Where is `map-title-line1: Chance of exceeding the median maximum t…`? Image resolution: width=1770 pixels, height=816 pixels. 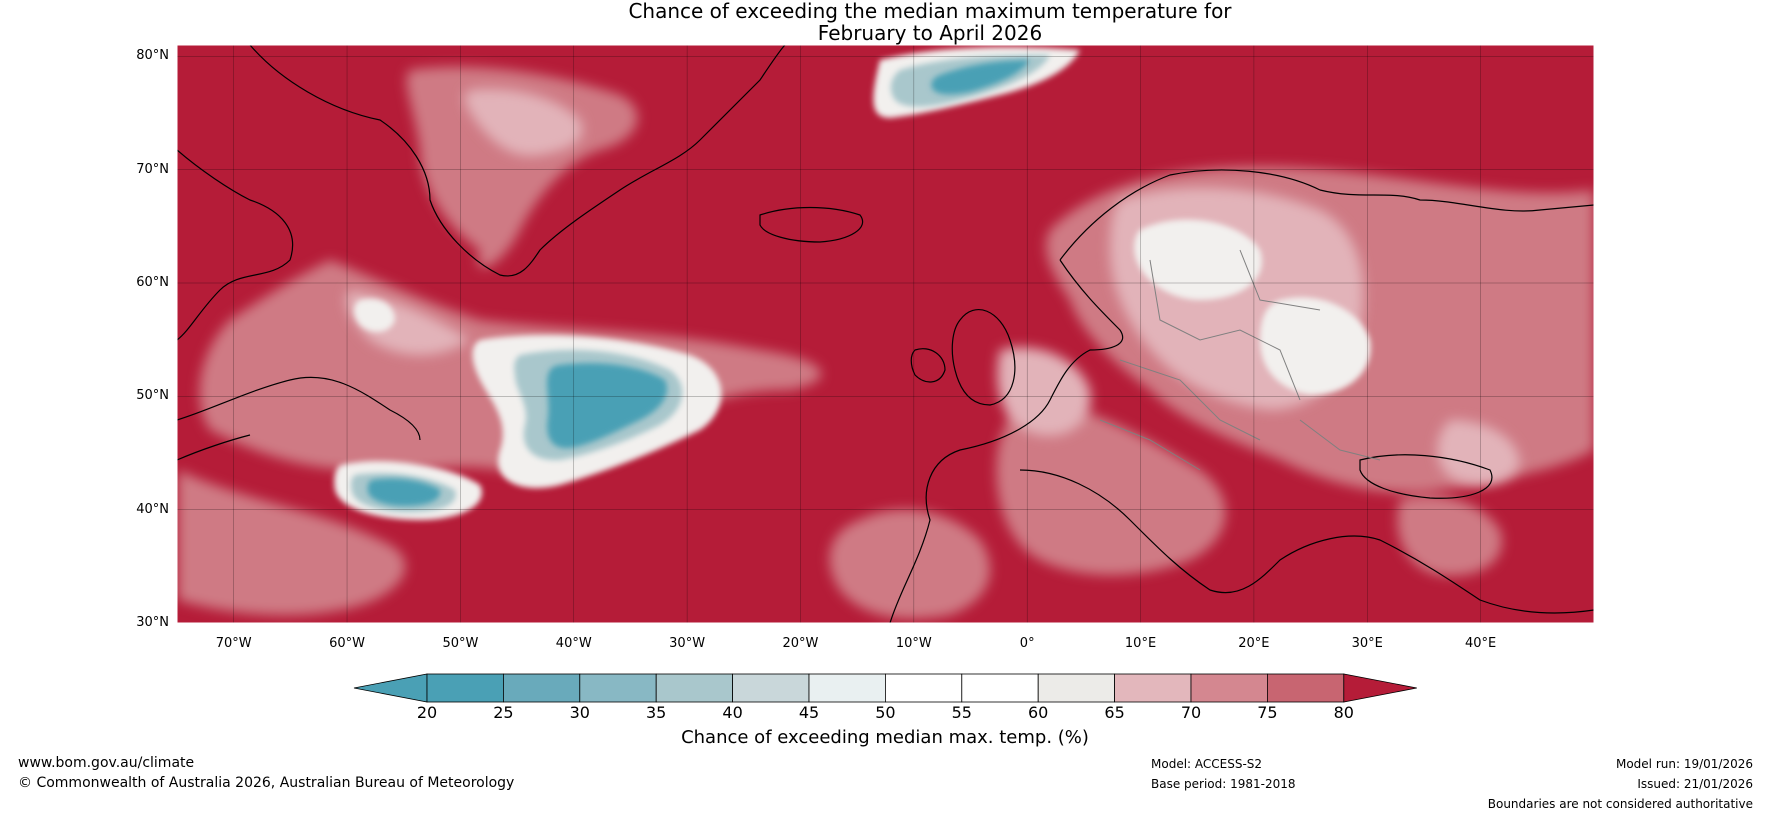 map-title-line1: Chance of exceeding the median maximum t… is located at coordinates (930, 11).